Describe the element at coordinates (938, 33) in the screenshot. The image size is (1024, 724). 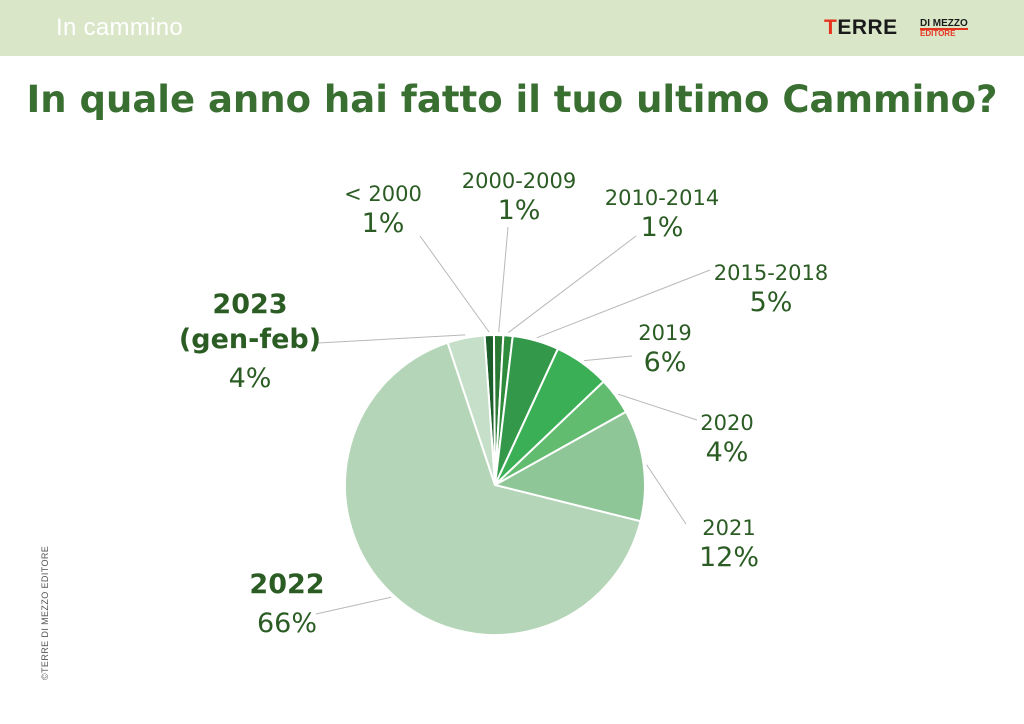
I see `logo-sub2: EDITORE` at that location.